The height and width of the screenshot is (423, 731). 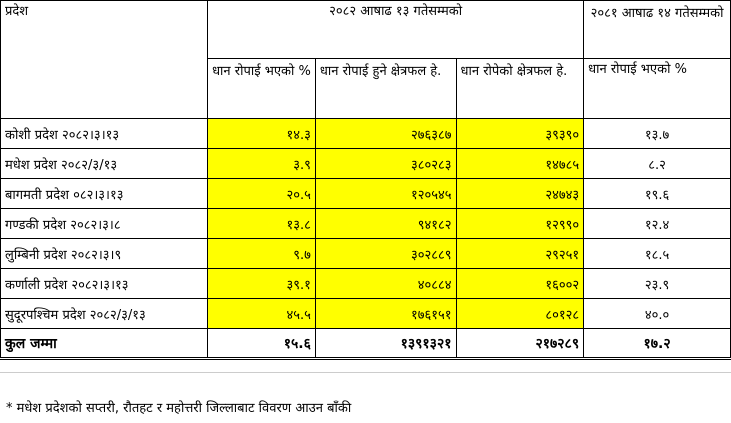 I want to click on total-label: कुल जम्मा, so click(x=104, y=344).